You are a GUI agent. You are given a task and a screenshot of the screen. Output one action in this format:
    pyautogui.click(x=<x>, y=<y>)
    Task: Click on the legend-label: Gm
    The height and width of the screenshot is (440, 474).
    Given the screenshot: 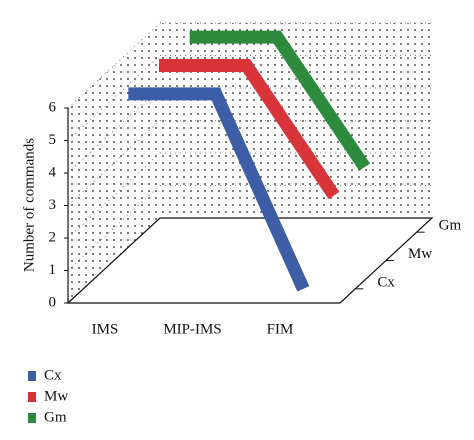 What is the action you would take?
    pyautogui.click(x=55, y=417)
    